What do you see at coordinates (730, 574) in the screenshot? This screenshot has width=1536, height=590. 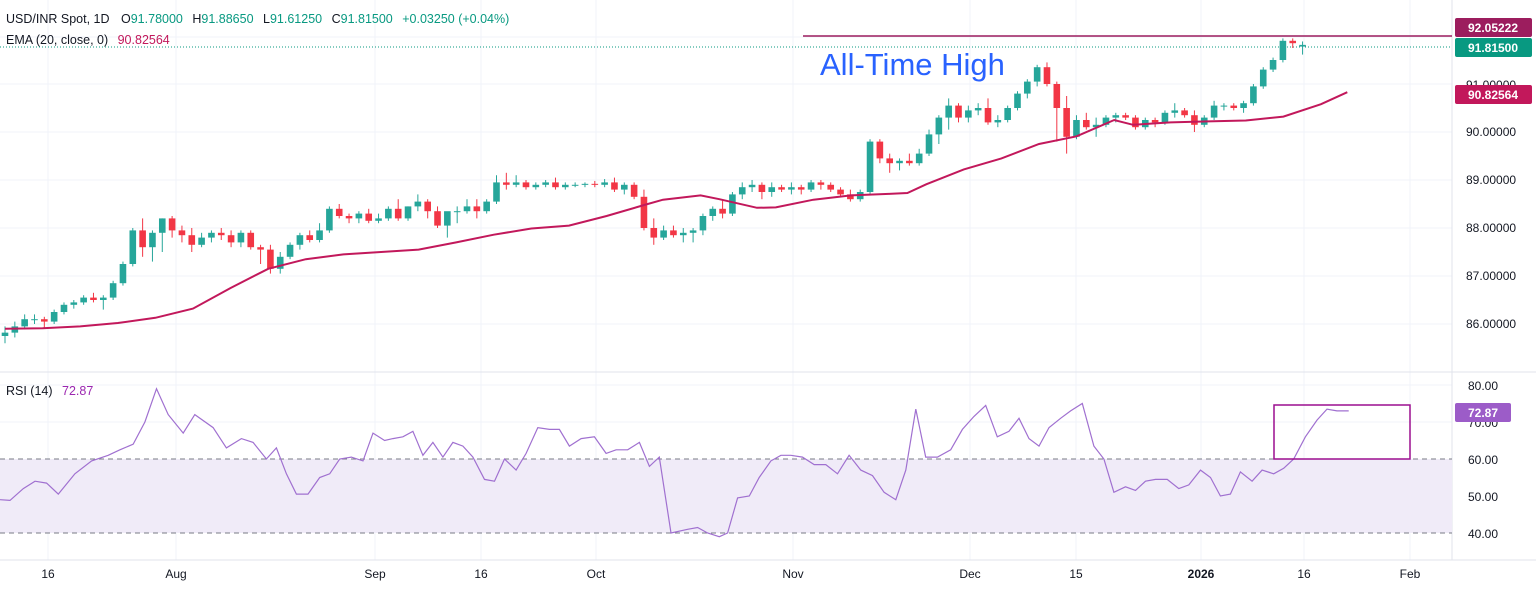 I see `time-axis: 16 Aug Sep 16 Oct Nov Dec 15 2026 16 Feb` at bounding box center [730, 574].